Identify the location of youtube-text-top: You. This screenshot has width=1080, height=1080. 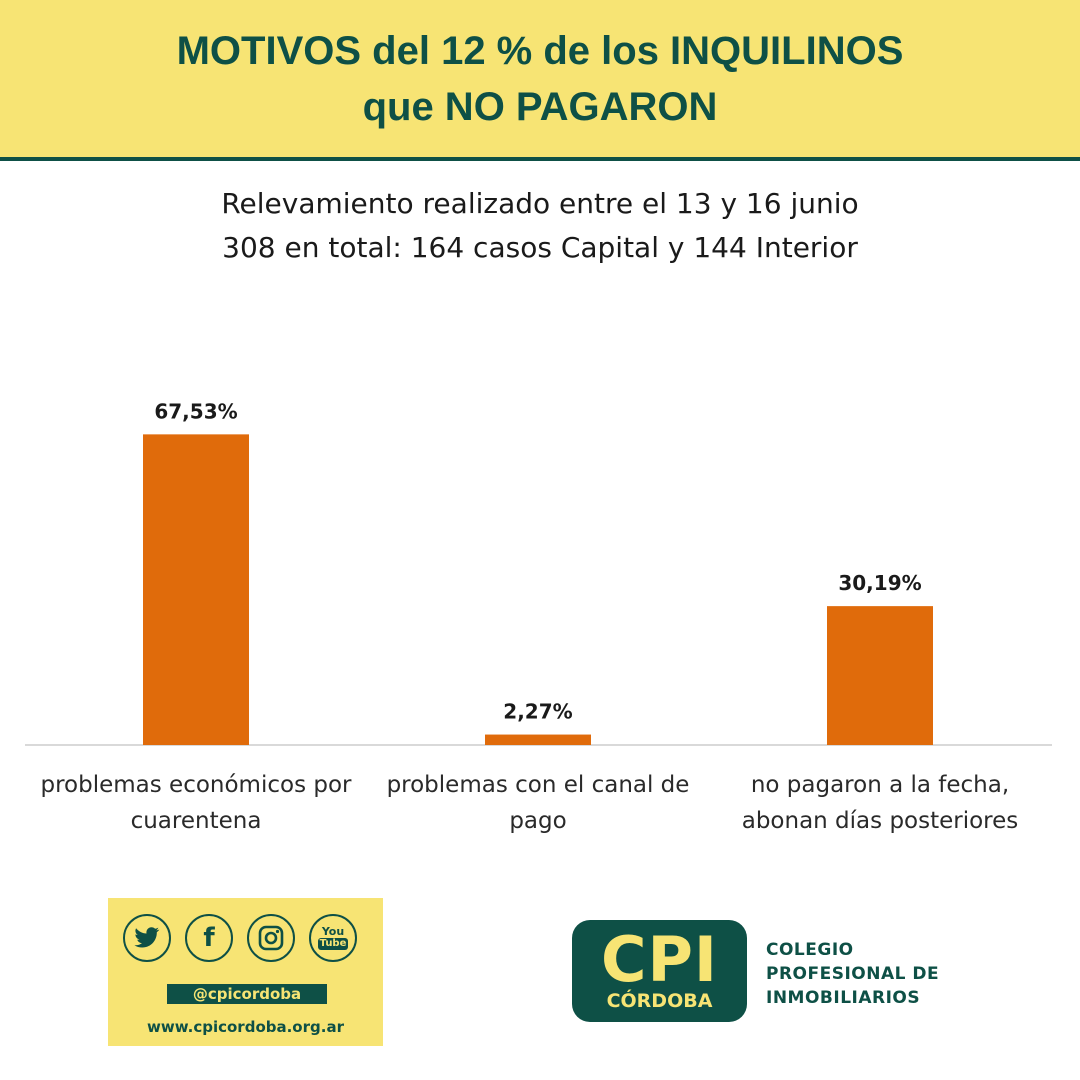
(333, 931).